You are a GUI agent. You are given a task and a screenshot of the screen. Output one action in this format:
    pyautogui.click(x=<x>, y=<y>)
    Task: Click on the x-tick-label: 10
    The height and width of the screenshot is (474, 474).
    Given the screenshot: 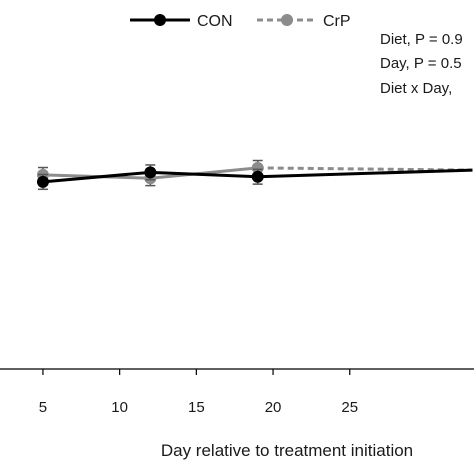 What is the action you would take?
    pyautogui.click(x=119, y=407)
    